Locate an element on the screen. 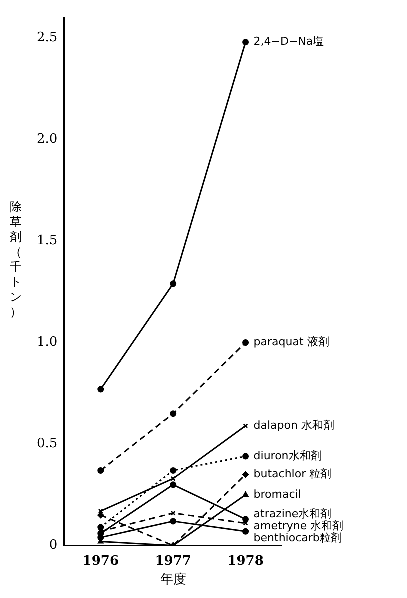 The height and width of the screenshot is (598, 407). series-label: butachlor 粒剤 is located at coordinates (293, 474).